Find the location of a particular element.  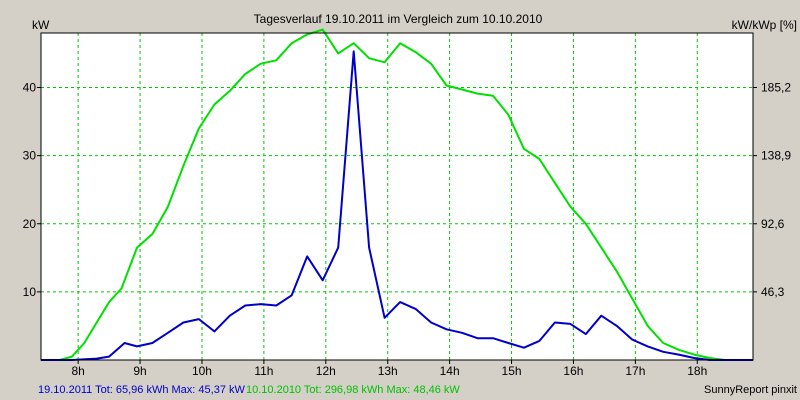

x-tick-label: 10h is located at coordinates (202, 371).